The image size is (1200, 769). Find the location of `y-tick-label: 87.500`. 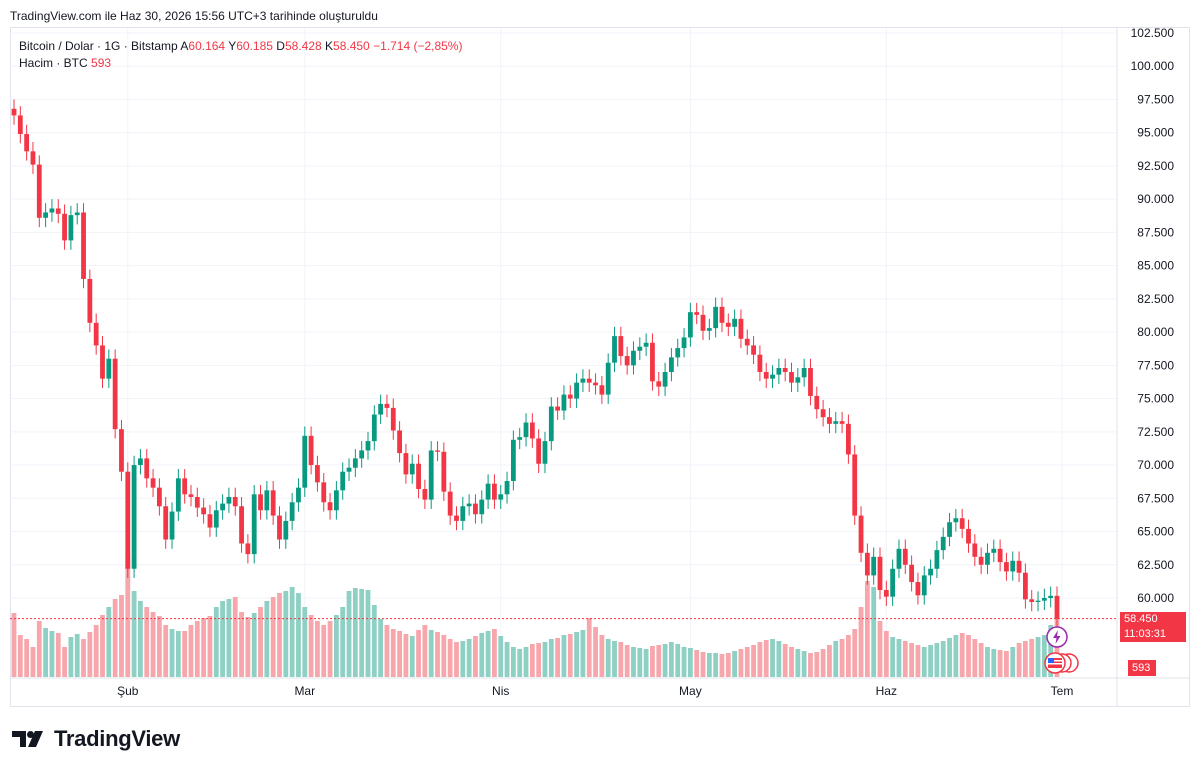

y-tick-label: 87.500 is located at coordinates (1155, 232).